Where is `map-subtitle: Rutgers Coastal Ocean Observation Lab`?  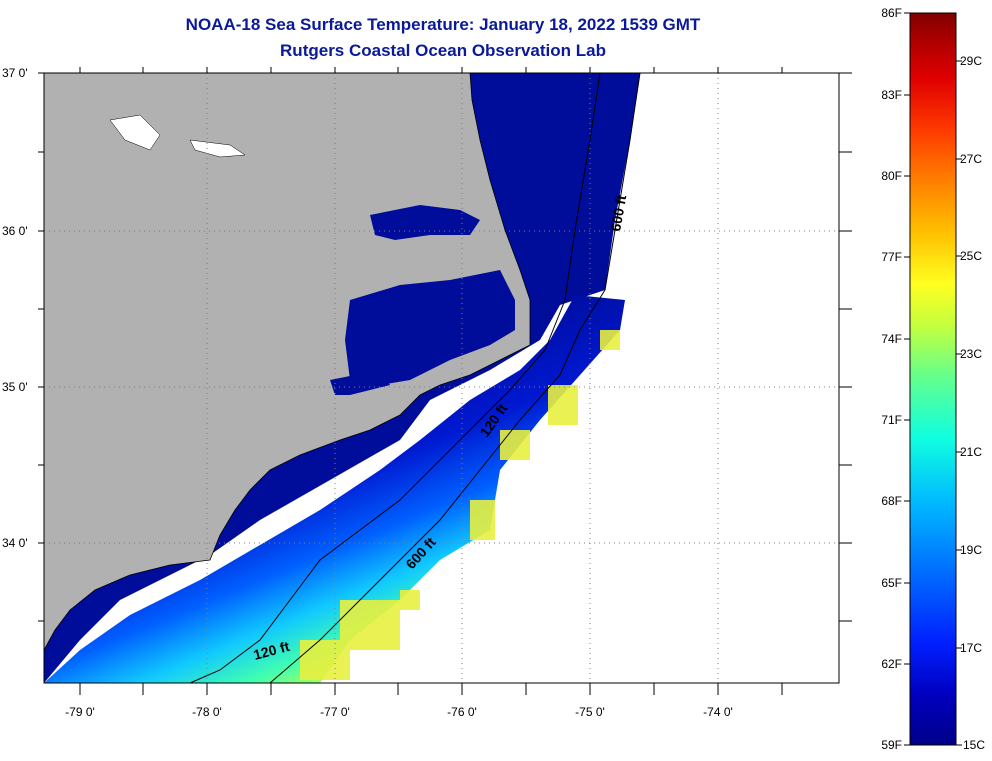
map-subtitle: Rutgers Coastal Ocean Observation Lab is located at coordinates (443, 50).